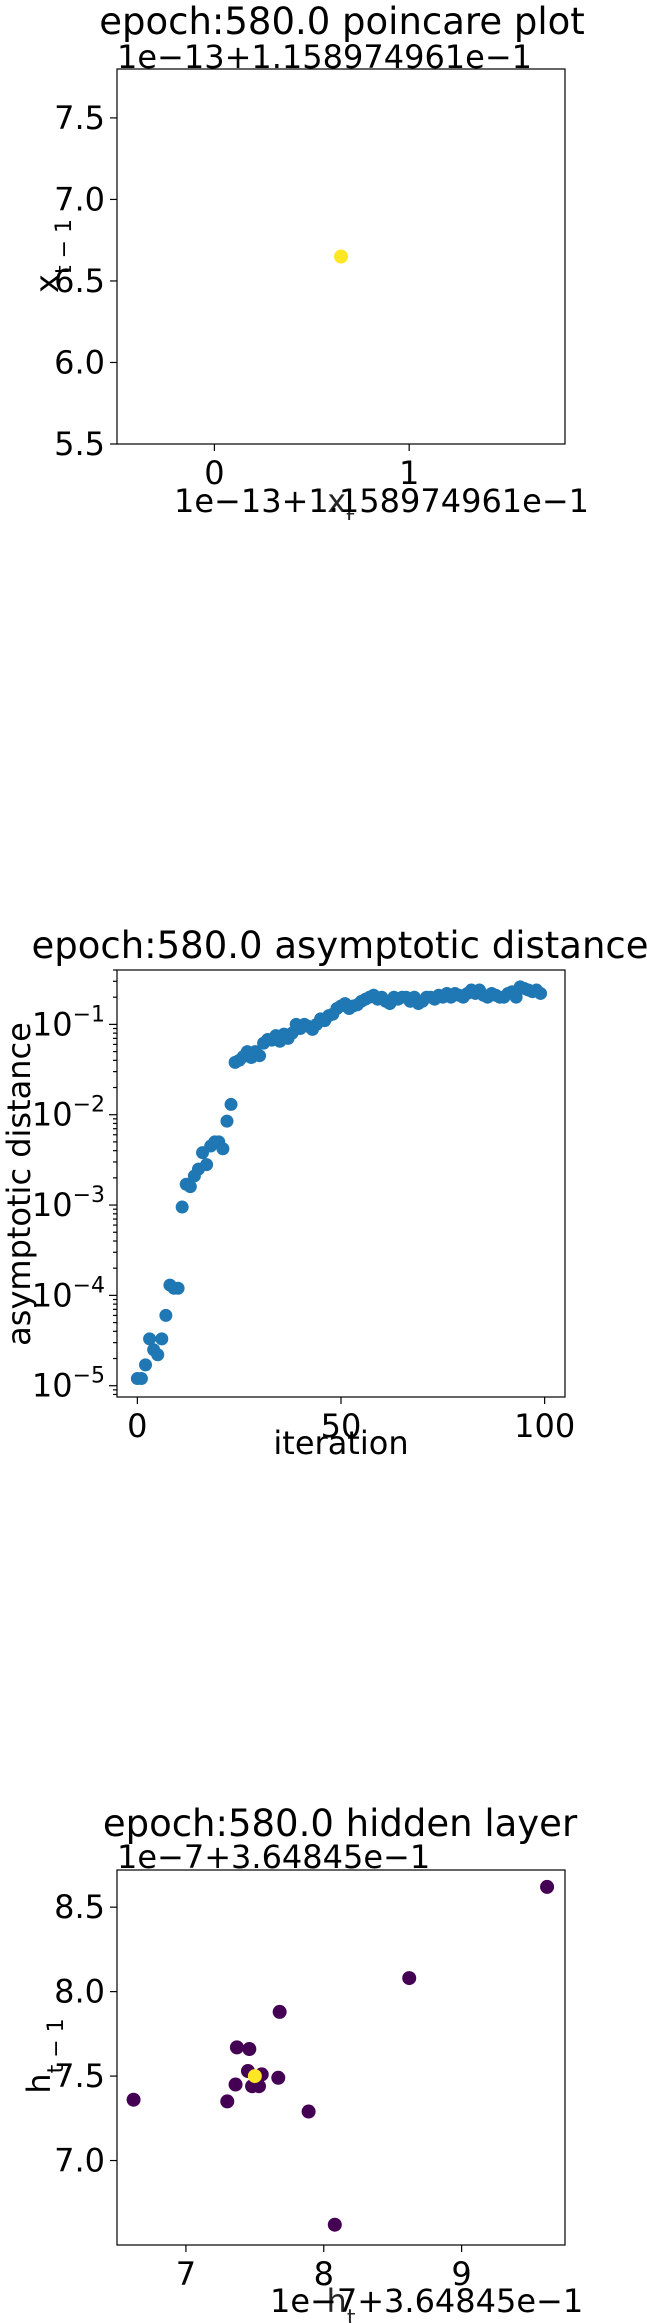 This screenshot has height=2323, width=647. Describe the element at coordinates (68, 1113) in the screenshot. I see `y-tick-label: 10⁻²` at that location.